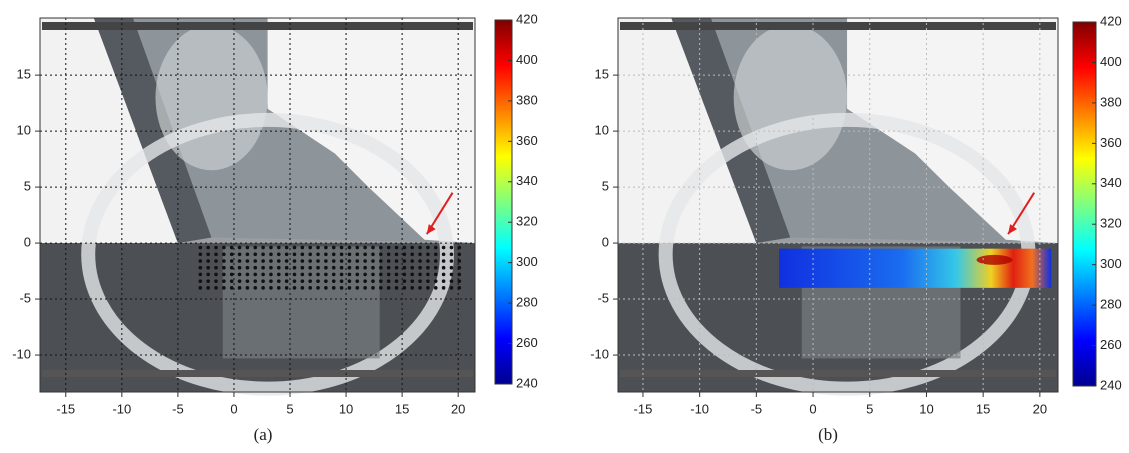 This screenshot has width=1129, height=453. What do you see at coordinates (152, 131) in the screenshot?
I see `groove-plate` at bounding box center [152, 131].